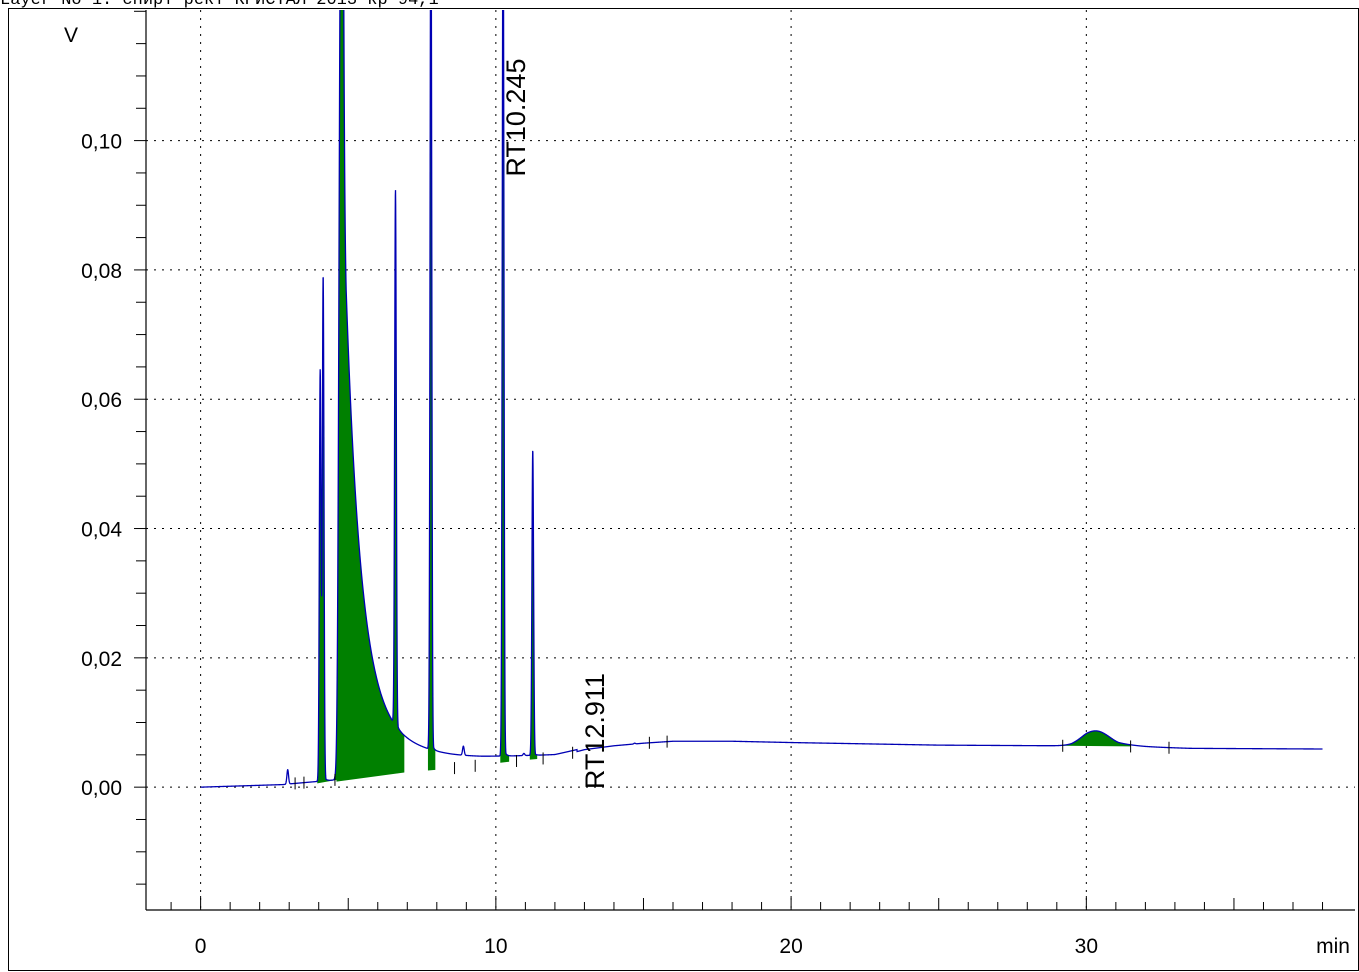  I want to click on retention-time-label: RT10.245, so click(516, 118).